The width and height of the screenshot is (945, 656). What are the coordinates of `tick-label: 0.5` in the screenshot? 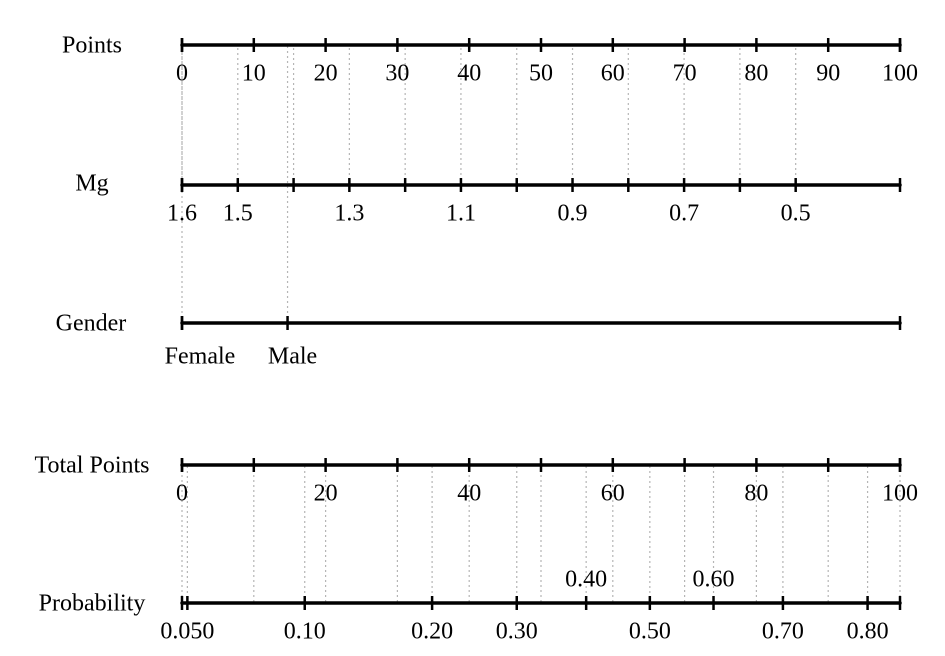 It's located at (796, 214).